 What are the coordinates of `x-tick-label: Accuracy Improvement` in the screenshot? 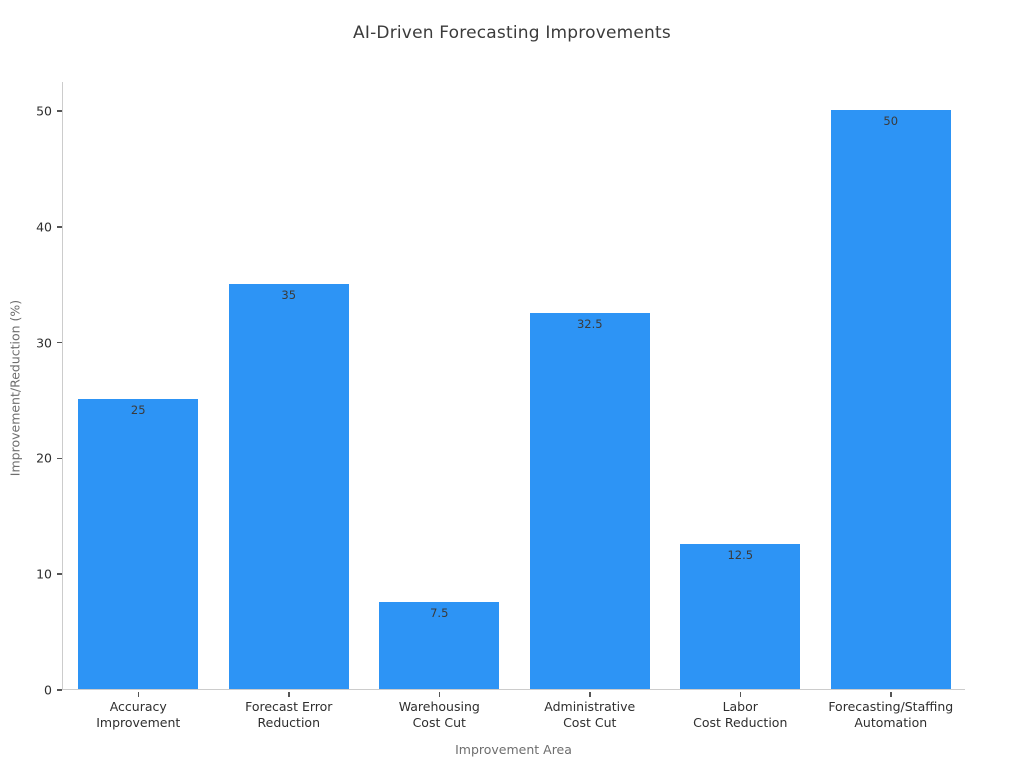 It's located at (138, 715).